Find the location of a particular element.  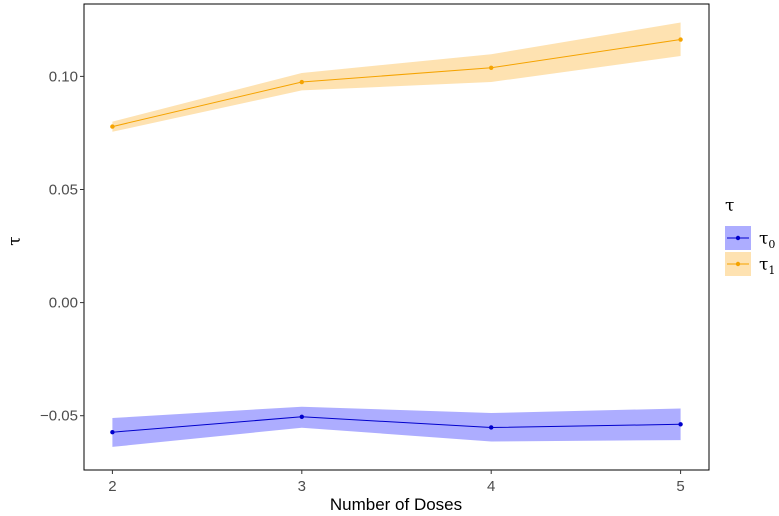

y-tick-label: 0.00 is located at coordinates (63, 303).